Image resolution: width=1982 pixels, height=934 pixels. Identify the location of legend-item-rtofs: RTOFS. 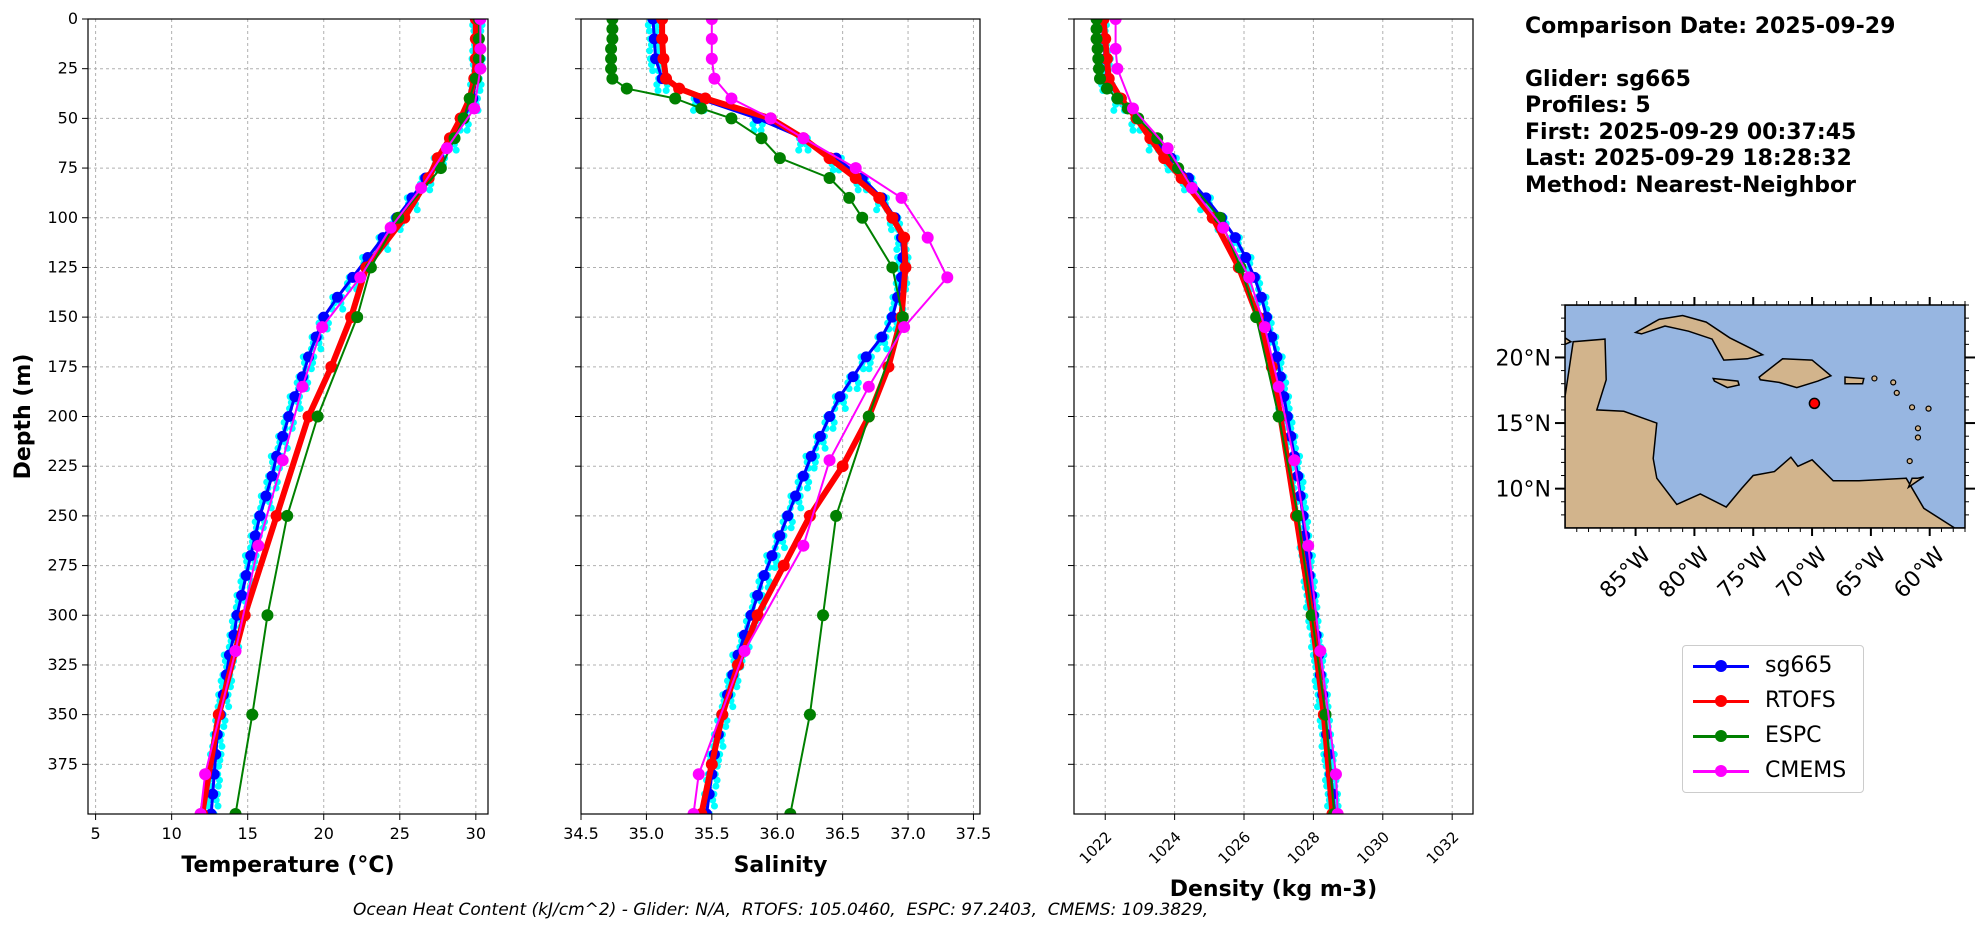
(1777, 701).